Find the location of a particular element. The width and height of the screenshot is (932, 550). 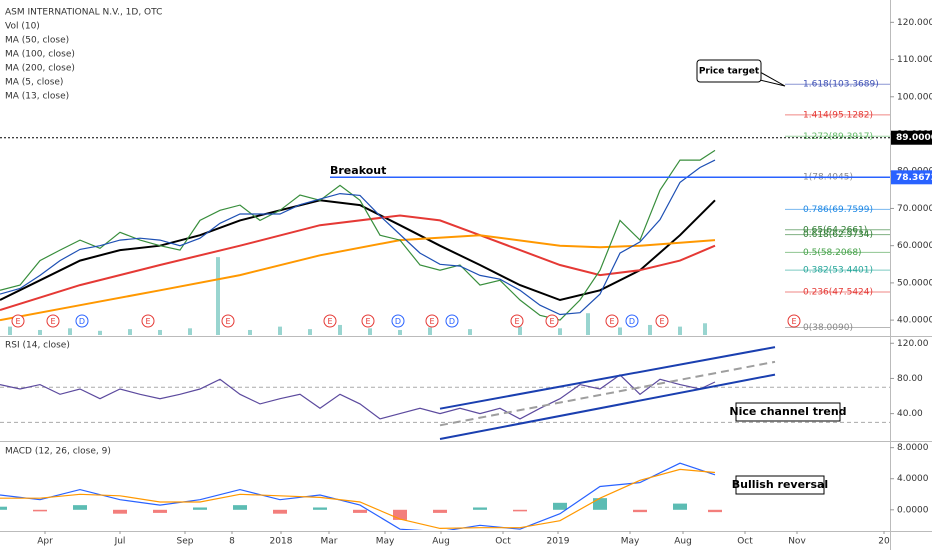

annotation: Nice channel trend is located at coordinates (787, 411).